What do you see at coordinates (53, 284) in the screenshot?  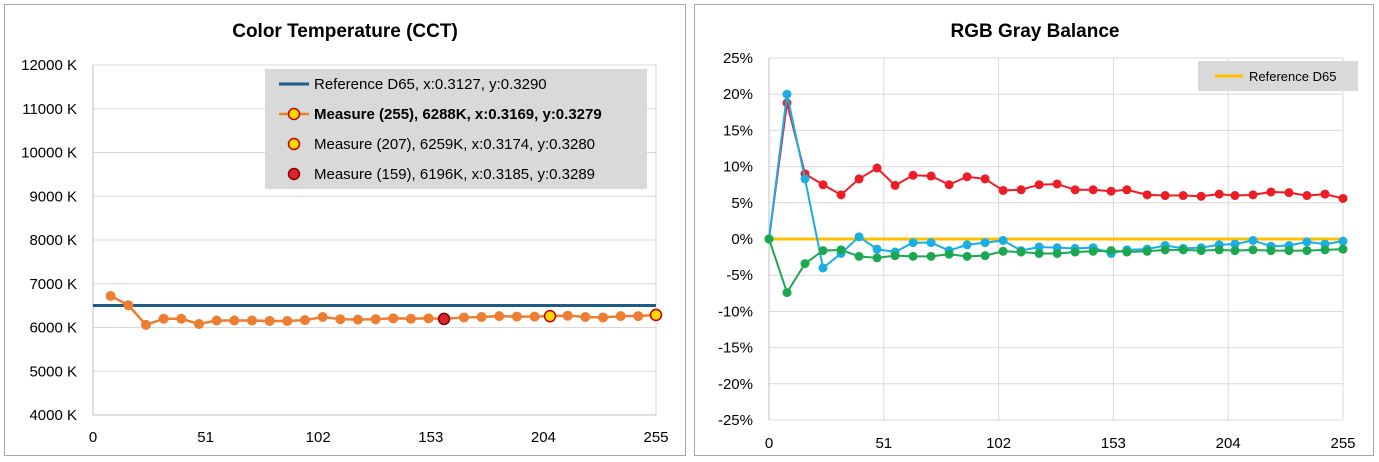 I see `y-tick-label: 7000 K` at bounding box center [53, 284].